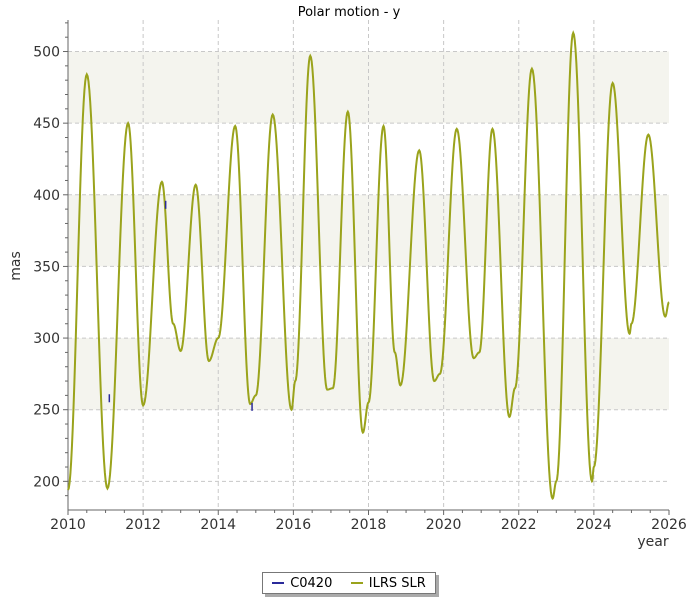  Describe the element at coordinates (669, 525) in the screenshot. I see `x-tick-label-2026: 2026` at that location.